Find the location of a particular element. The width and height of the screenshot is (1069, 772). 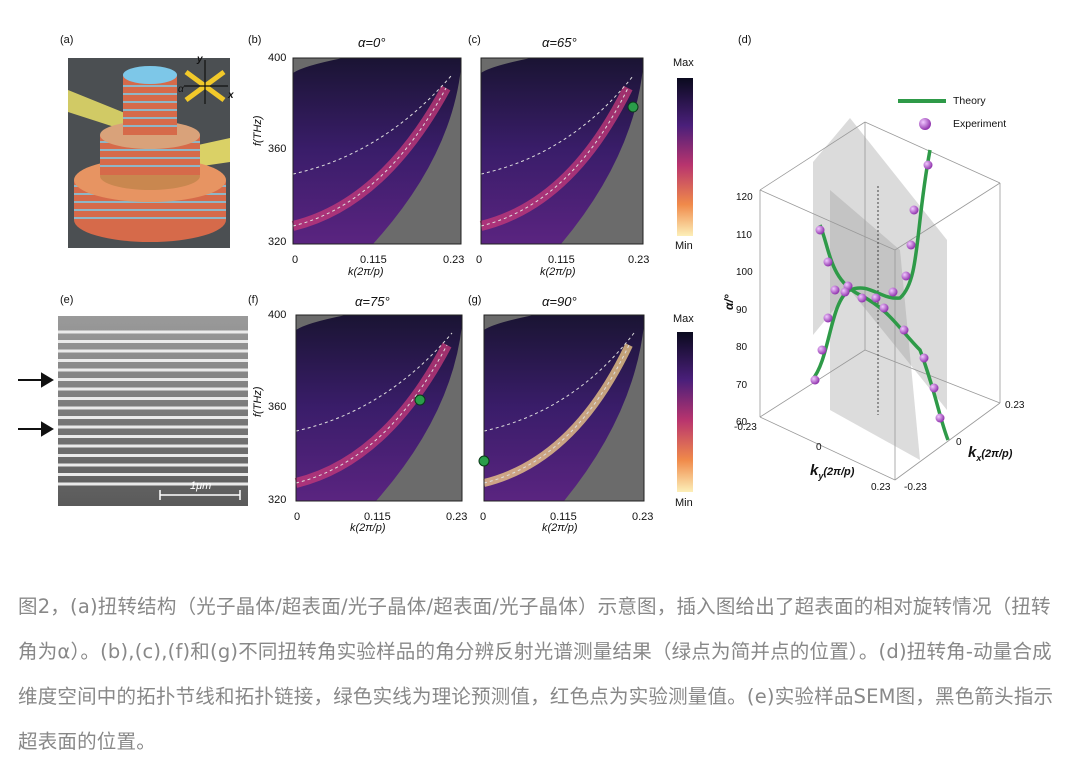

alpha-tick: 60 is located at coordinates (742, 422).